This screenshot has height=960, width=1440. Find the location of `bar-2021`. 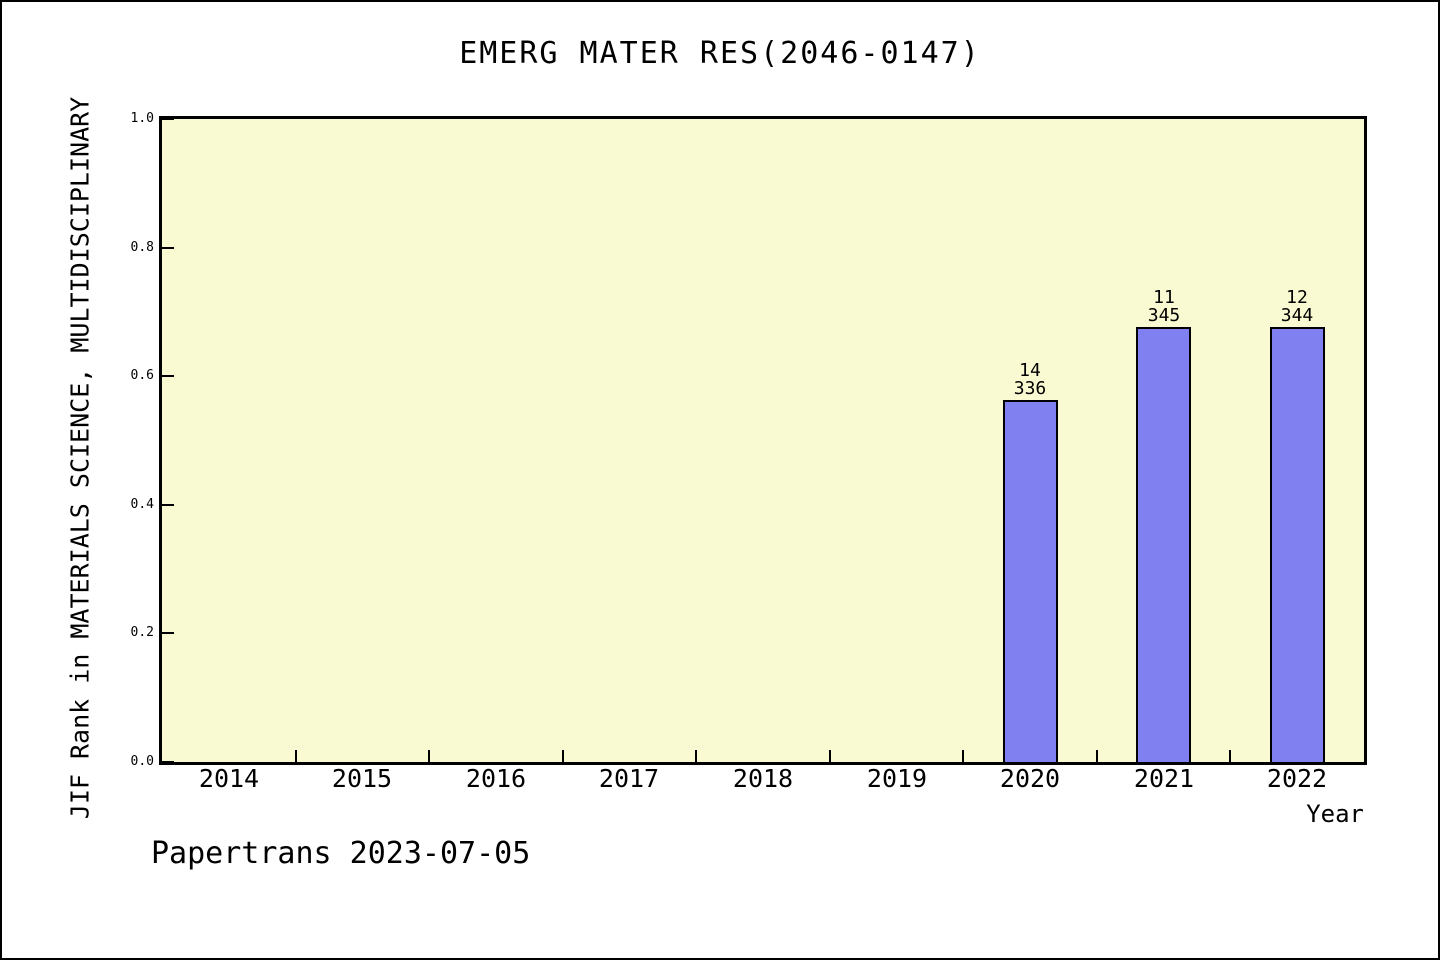

bar-2021 is located at coordinates (1163, 544).